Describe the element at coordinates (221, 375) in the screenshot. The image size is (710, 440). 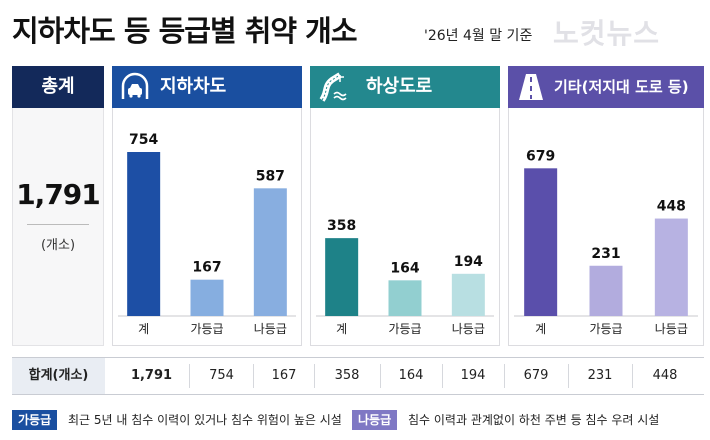
I see `table-cell: 754` at that location.